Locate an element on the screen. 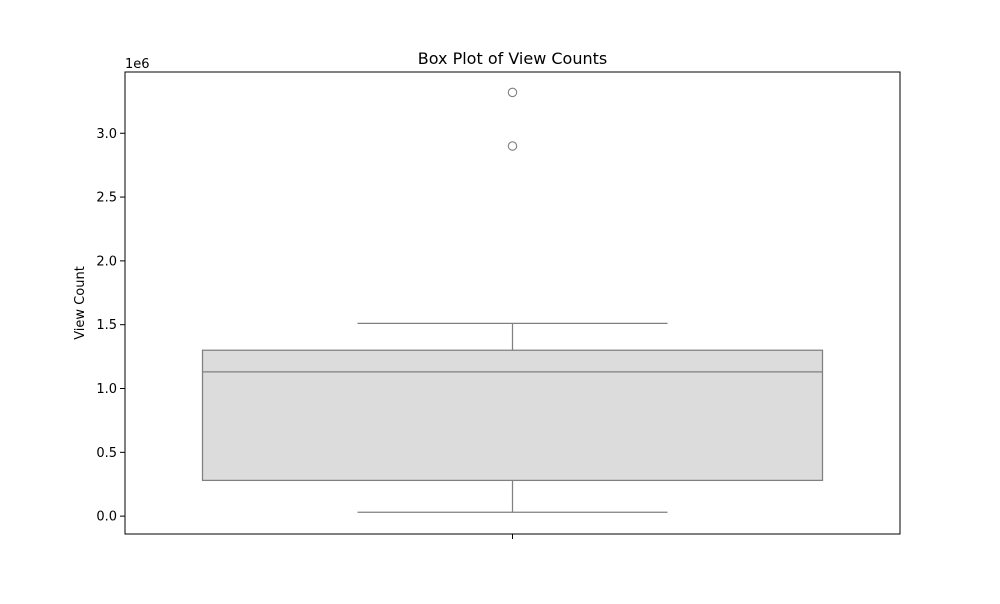 The height and width of the screenshot is (604, 1000). y-axis-label: View Count is located at coordinates (80, 303).